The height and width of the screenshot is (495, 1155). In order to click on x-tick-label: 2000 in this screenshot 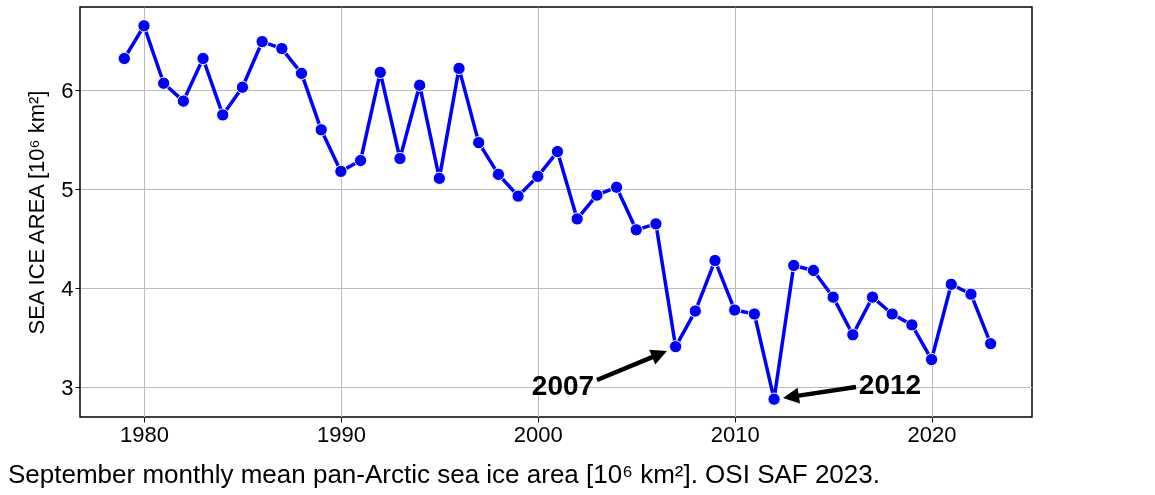, I will do `click(538, 434)`.